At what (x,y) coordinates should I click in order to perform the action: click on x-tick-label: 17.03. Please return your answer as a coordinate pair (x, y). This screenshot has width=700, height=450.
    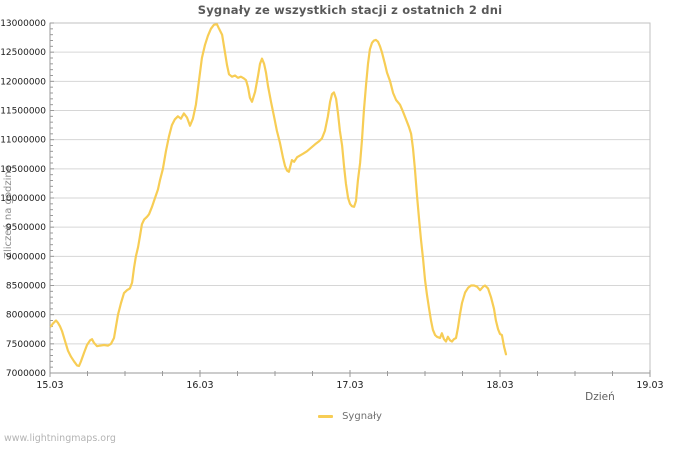
    Looking at the image, I should click on (349, 385).